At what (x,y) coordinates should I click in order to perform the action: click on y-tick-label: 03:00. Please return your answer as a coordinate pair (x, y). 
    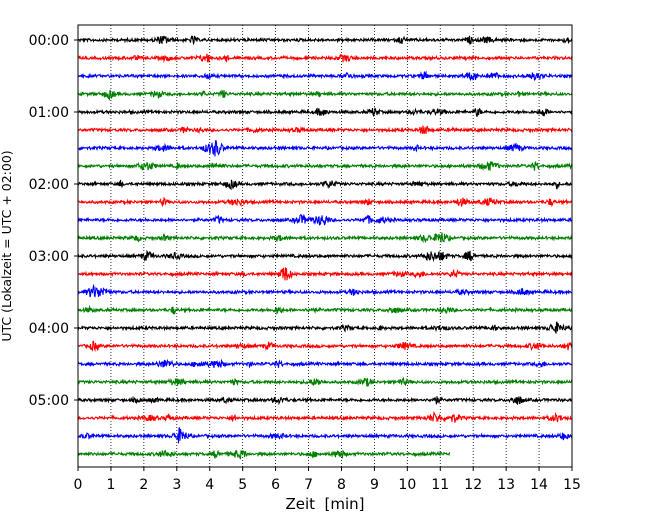
    Looking at the image, I should click on (49, 257).